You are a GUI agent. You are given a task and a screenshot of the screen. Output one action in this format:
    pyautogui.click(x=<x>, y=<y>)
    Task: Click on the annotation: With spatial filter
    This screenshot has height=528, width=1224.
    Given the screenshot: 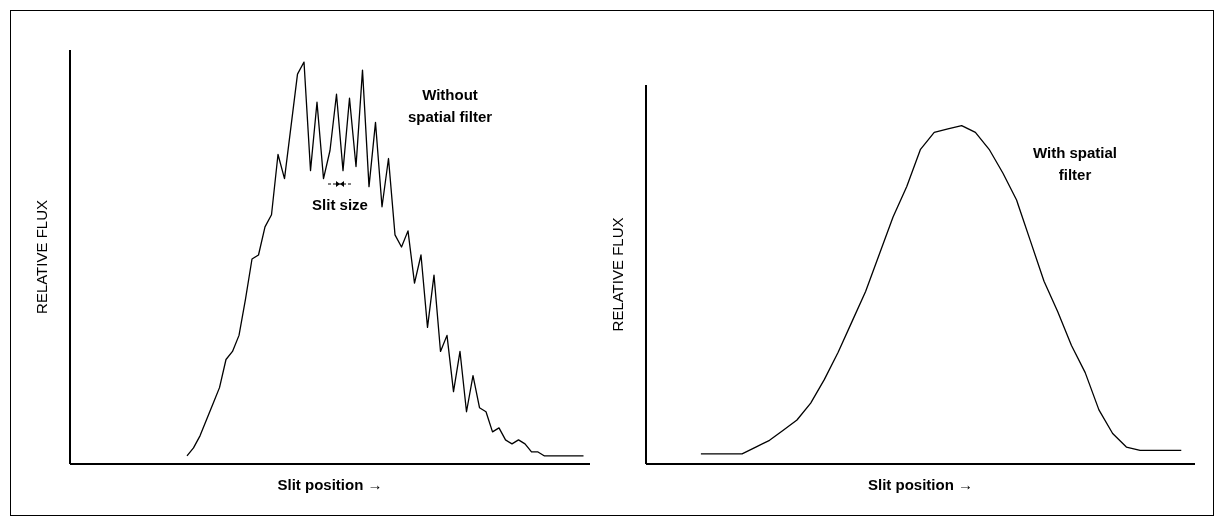 What is the action you would take?
    pyautogui.click(x=1075, y=163)
    